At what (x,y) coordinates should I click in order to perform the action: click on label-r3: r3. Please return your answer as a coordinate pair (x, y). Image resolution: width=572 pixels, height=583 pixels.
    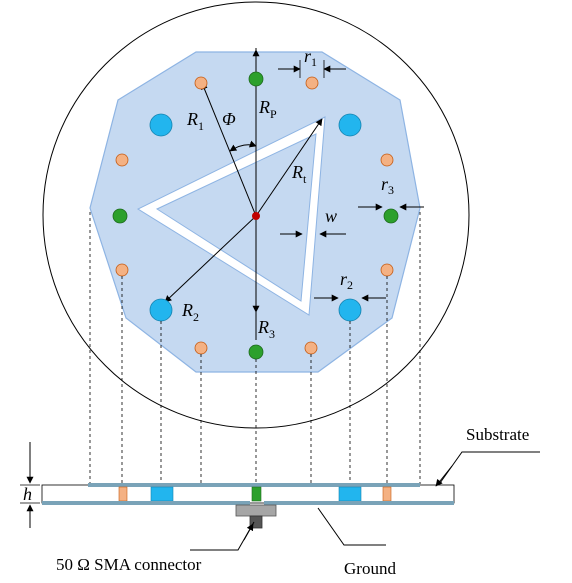
    Looking at the image, I should click on (387, 185).